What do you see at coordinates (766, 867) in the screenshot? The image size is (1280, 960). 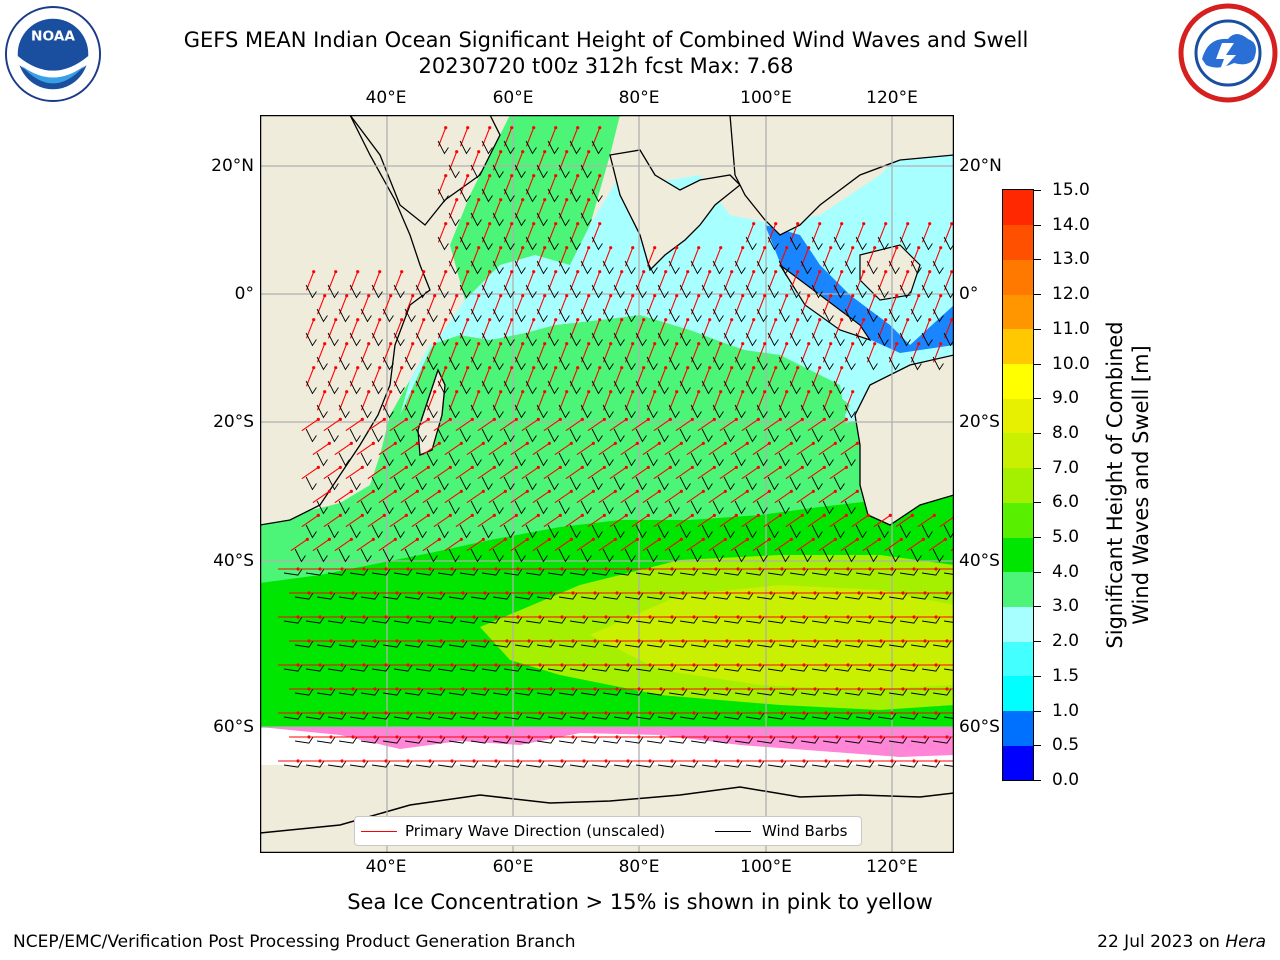 I see `lon-tick-bottom-100e: 100°E` at bounding box center [766, 867].